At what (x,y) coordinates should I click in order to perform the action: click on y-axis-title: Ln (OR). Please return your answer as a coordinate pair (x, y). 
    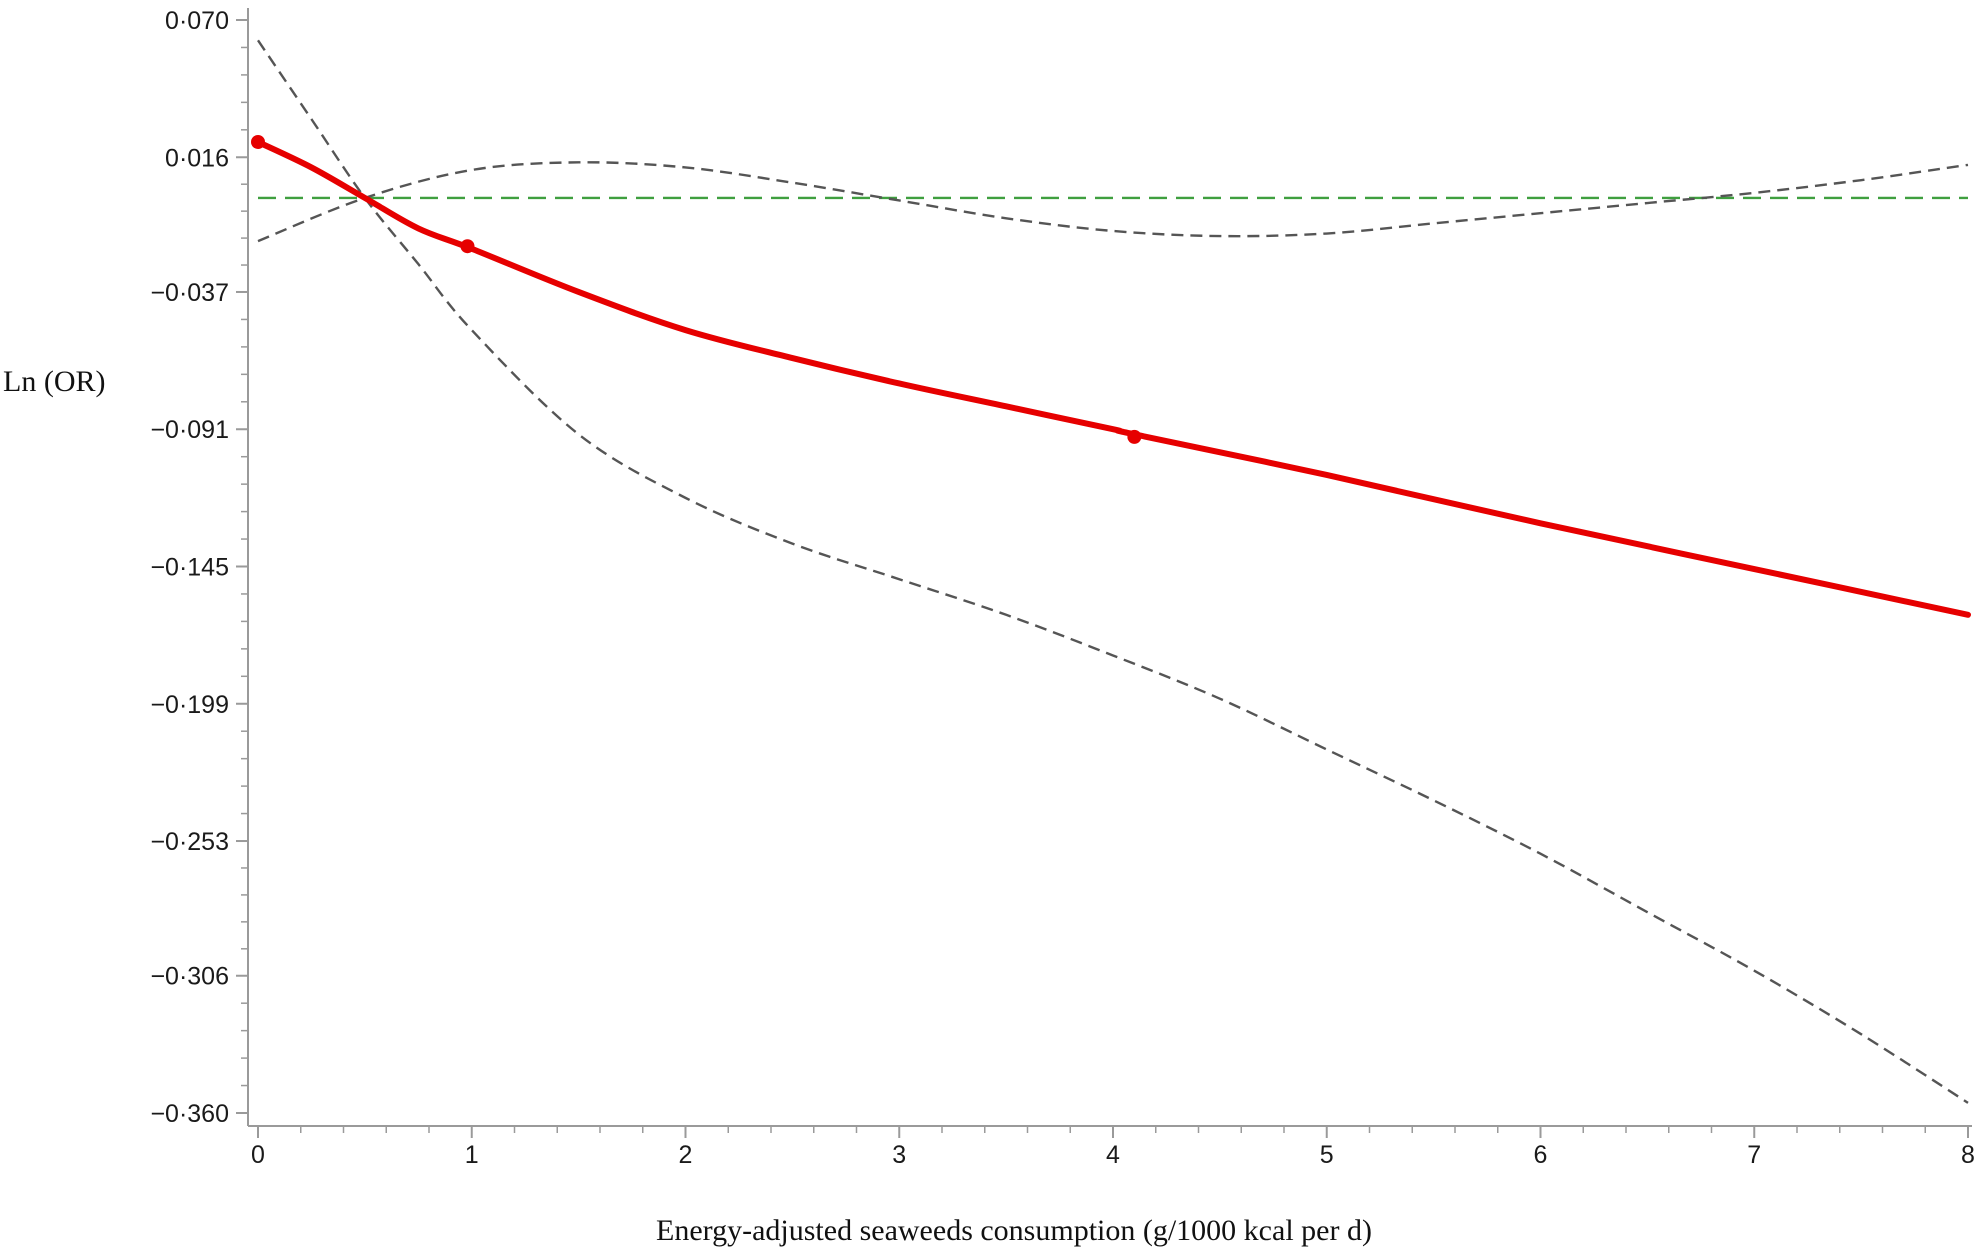
    Looking at the image, I should click on (54, 381).